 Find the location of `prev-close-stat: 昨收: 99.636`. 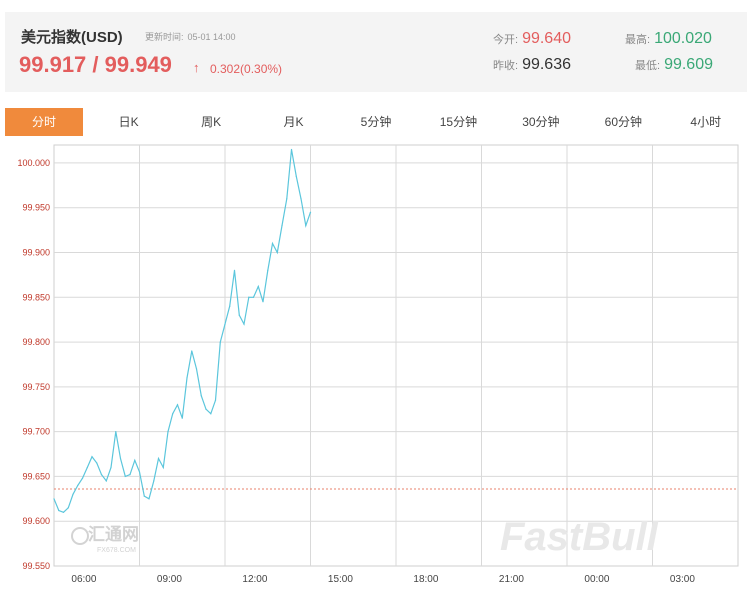

prev-close-stat: 昨收: 99.636 is located at coordinates (532, 65).